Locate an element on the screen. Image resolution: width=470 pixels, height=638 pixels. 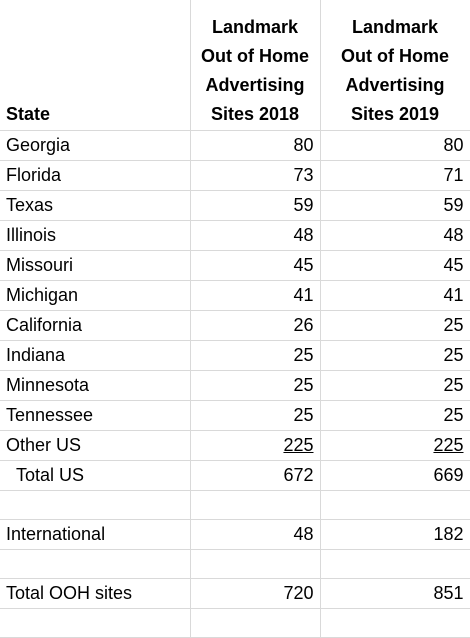
header-2019-line: Landmark is located at coordinates (395, 26).